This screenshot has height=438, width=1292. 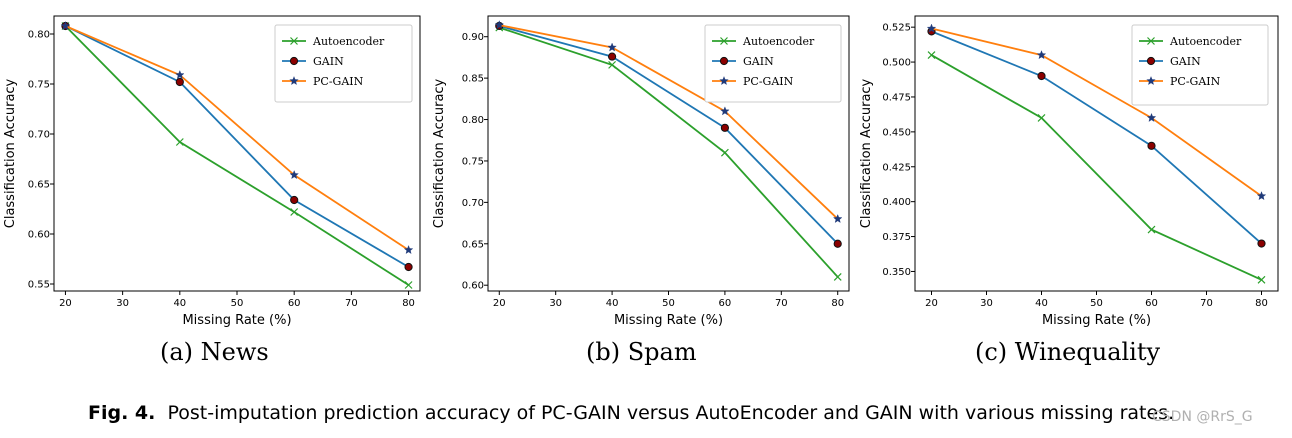 I want to click on x-tick: 30, so click(x=555, y=300).